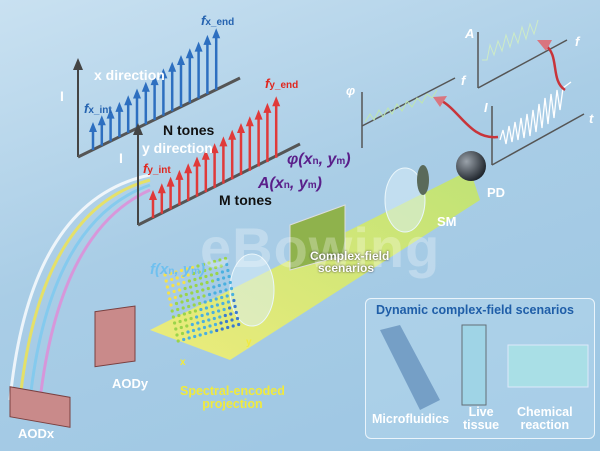 This screenshot has height=451, width=600. Describe the element at coordinates (129, 75) in the screenshot. I see `x-direction-label: x direction` at that location.